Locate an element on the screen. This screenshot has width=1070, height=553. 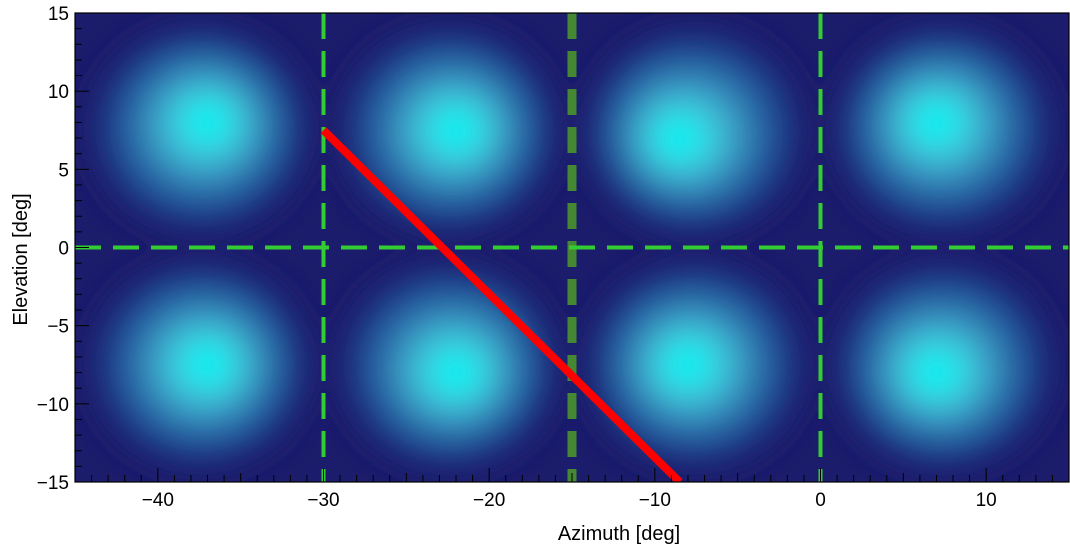
x-tick-label: 0 is located at coordinates (820, 500).